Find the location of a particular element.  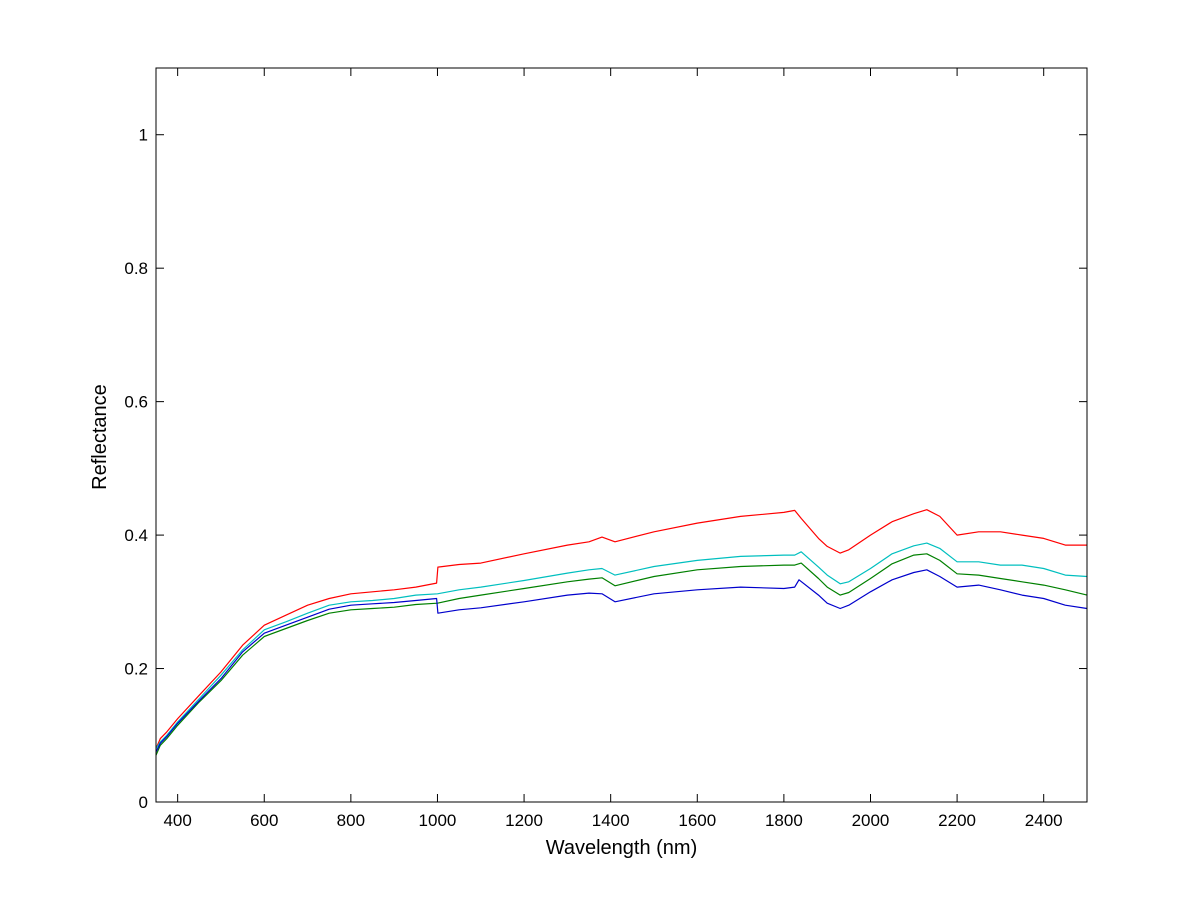

x-tick-label: 2000 is located at coordinates (871, 820).